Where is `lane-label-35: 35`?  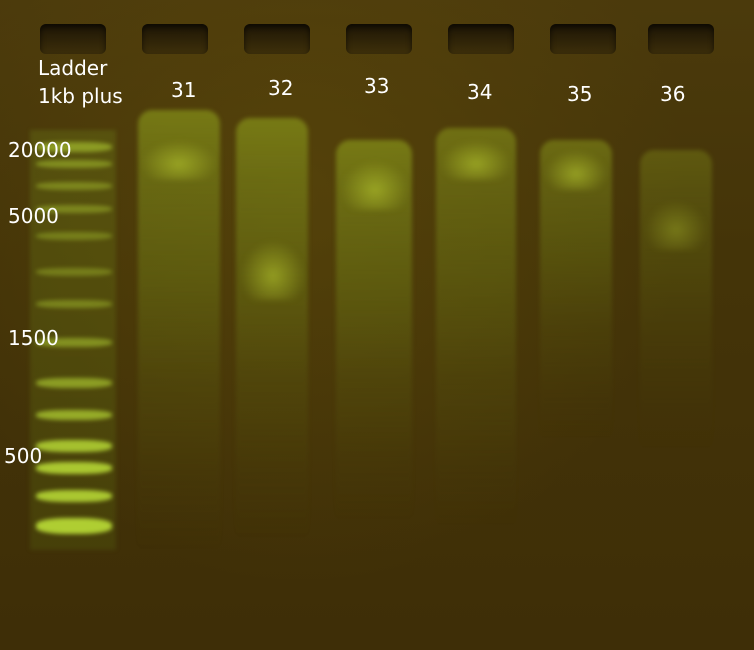
lane-label-35: 35 is located at coordinates (580, 94).